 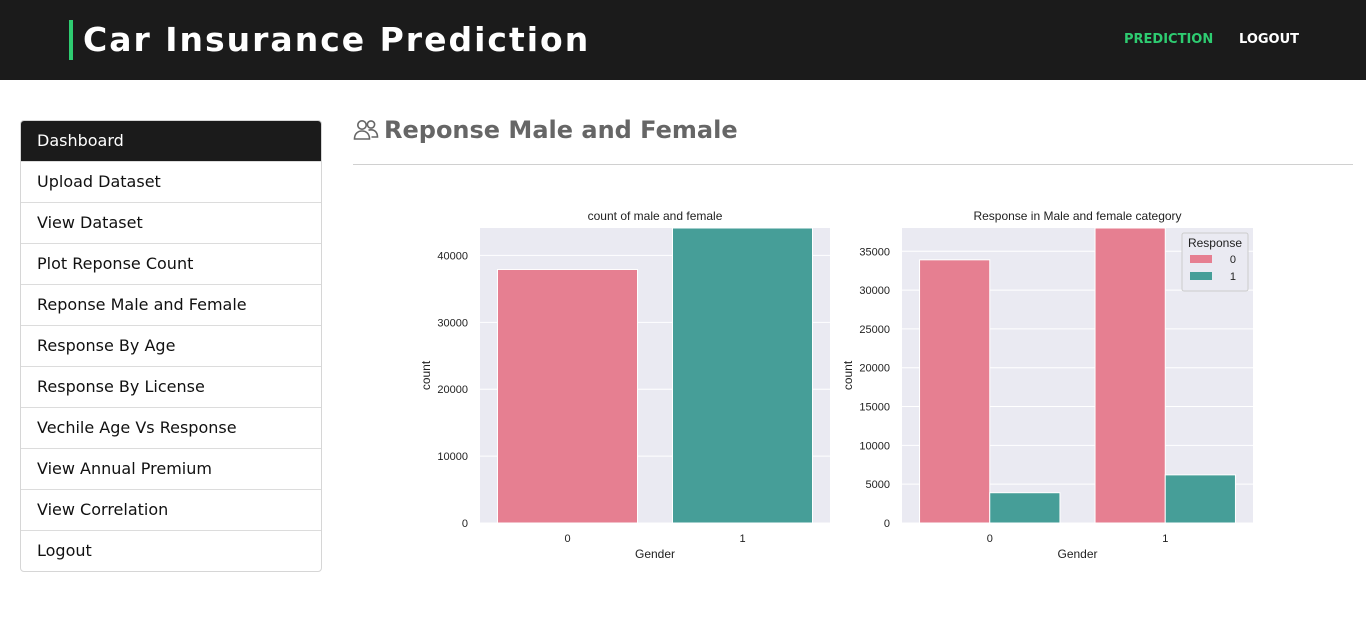 I want to click on y-tick-label: 15000, so click(x=874, y=408).